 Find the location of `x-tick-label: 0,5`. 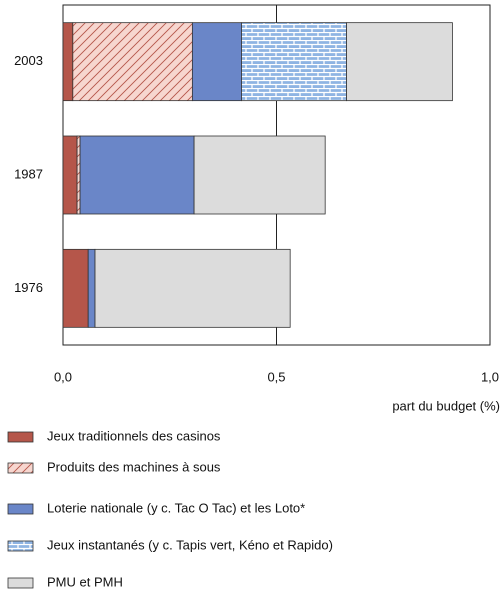

x-tick-label: 0,5 is located at coordinates (276, 376).